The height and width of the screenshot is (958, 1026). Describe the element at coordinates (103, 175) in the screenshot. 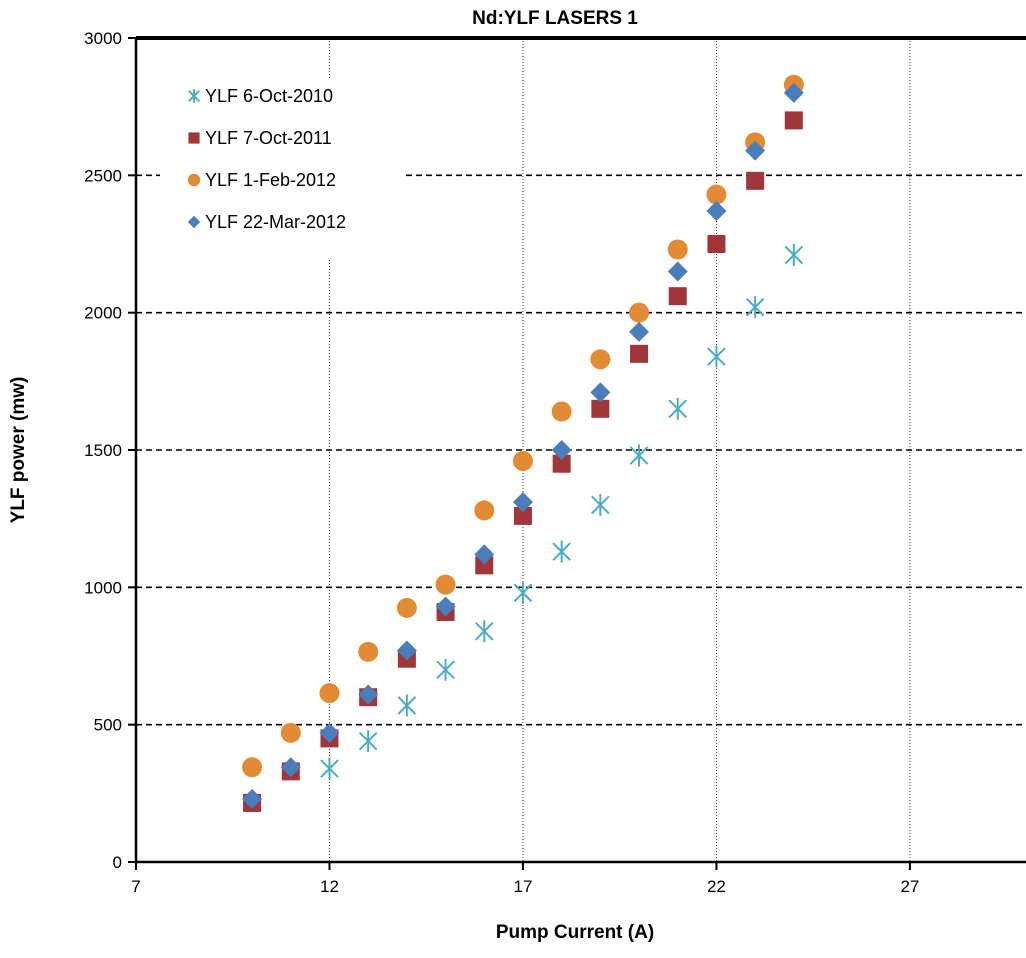

I see `y-tick-label: 2500` at that location.